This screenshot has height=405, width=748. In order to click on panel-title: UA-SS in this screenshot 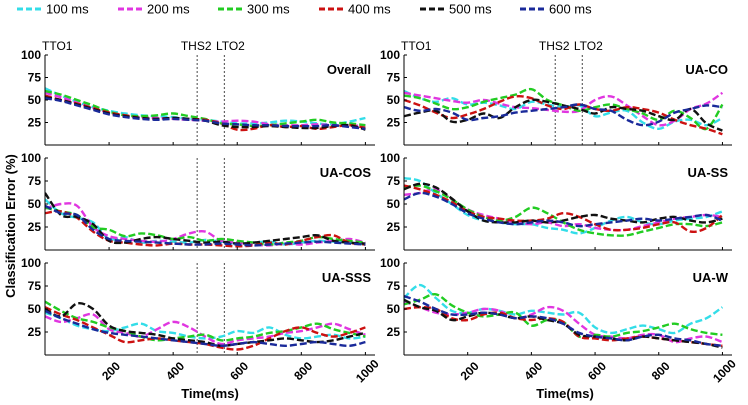, I will do `click(708, 172)`.